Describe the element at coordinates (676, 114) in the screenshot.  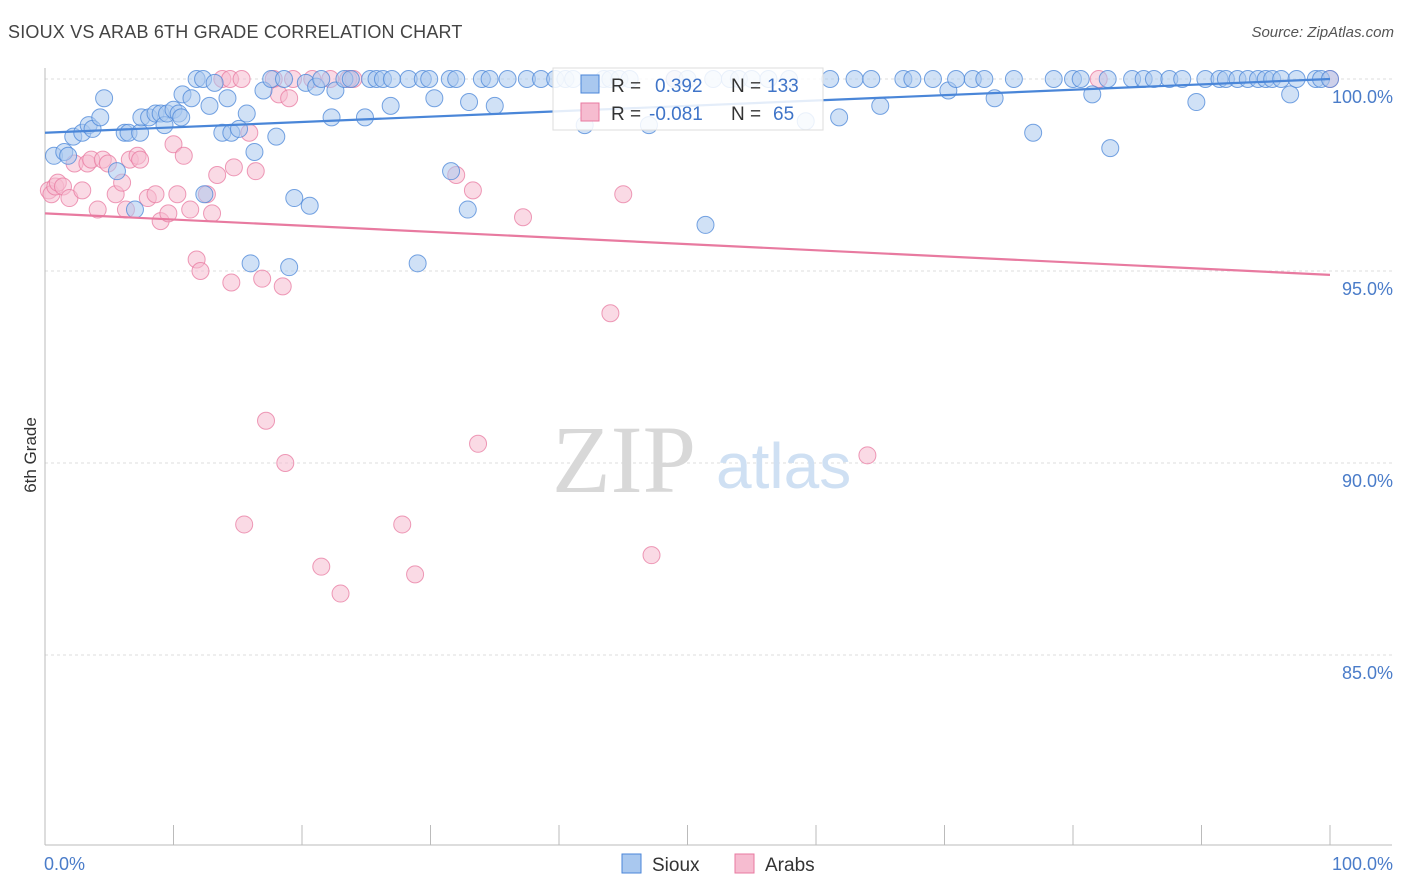
I see `legend-r-value-arabs: -0.081` at that location.